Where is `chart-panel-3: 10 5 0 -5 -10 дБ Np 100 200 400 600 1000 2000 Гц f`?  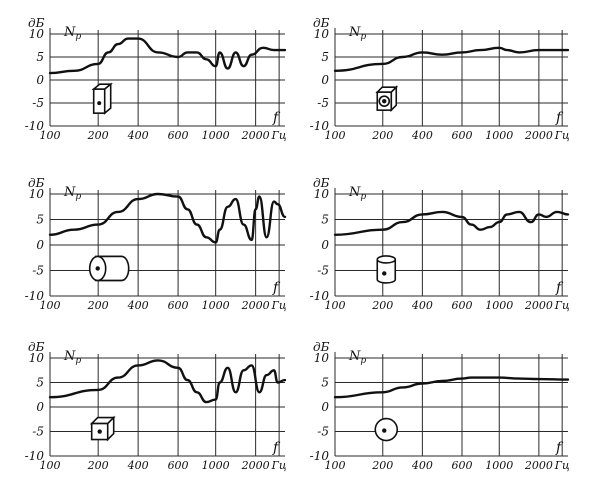
chart-panel-3: 10 5 0 -5 -10 дБ Np 100 200 400 600 1000 2000 Гц f is located at coordinates (156, 244).